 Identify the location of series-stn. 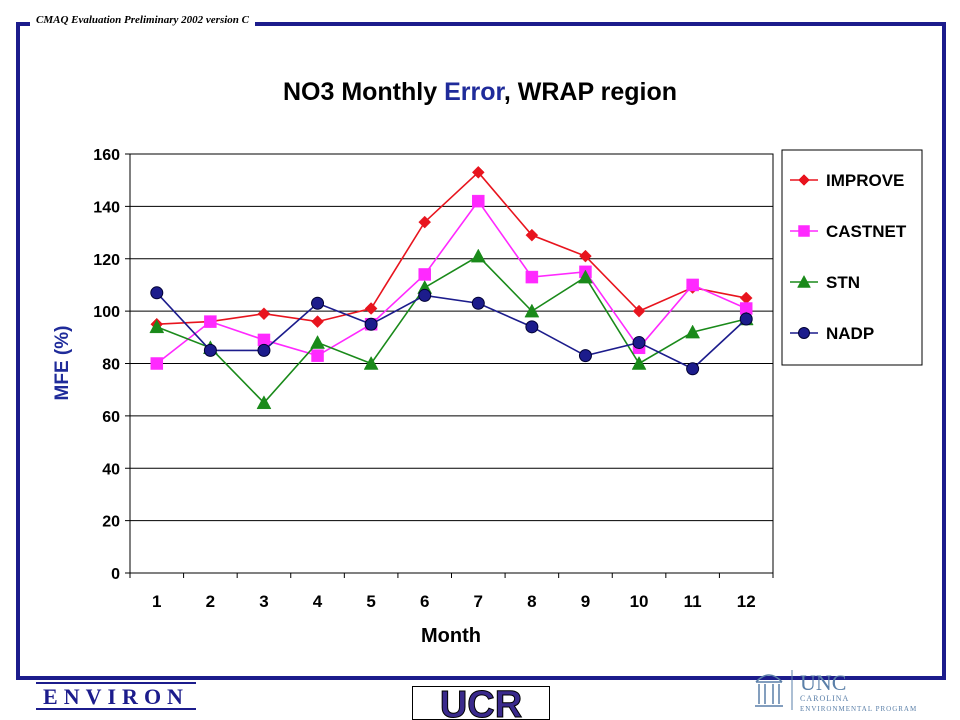
(451, 329).